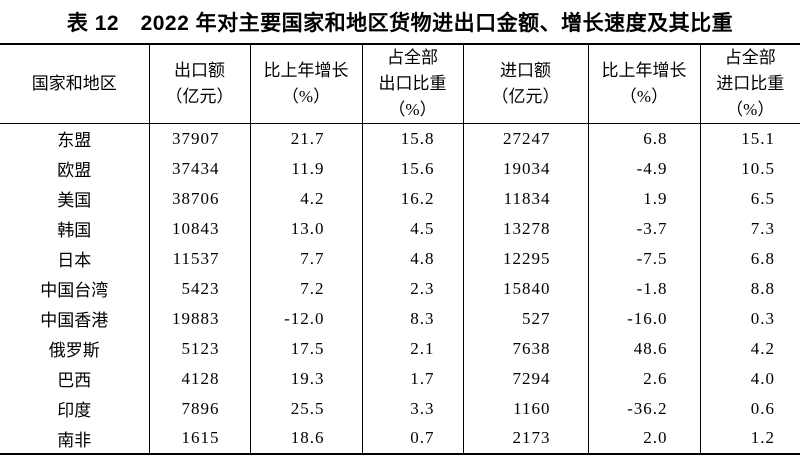  Describe the element at coordinates (200, 228) in the screenshot. I see `export-value-cell: 10843` at that location.